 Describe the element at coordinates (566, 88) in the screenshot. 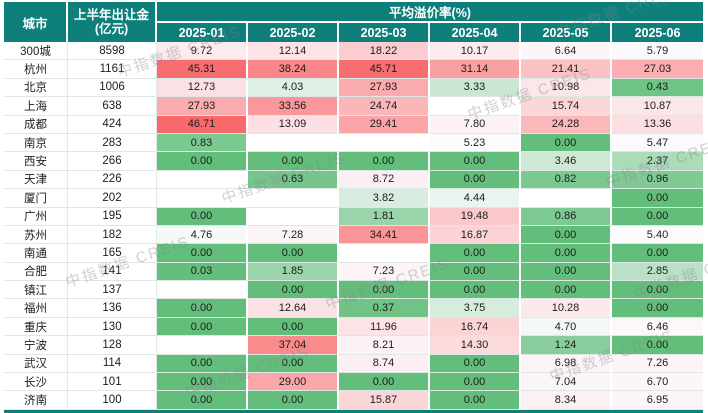

I see `premium-cell: 10.98` at that location.